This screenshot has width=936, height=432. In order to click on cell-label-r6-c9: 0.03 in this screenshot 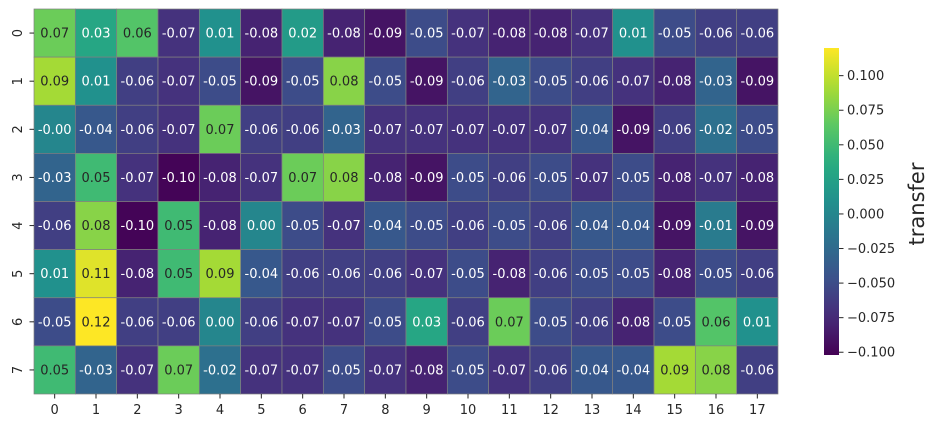, I will do `click(426, 322)`.